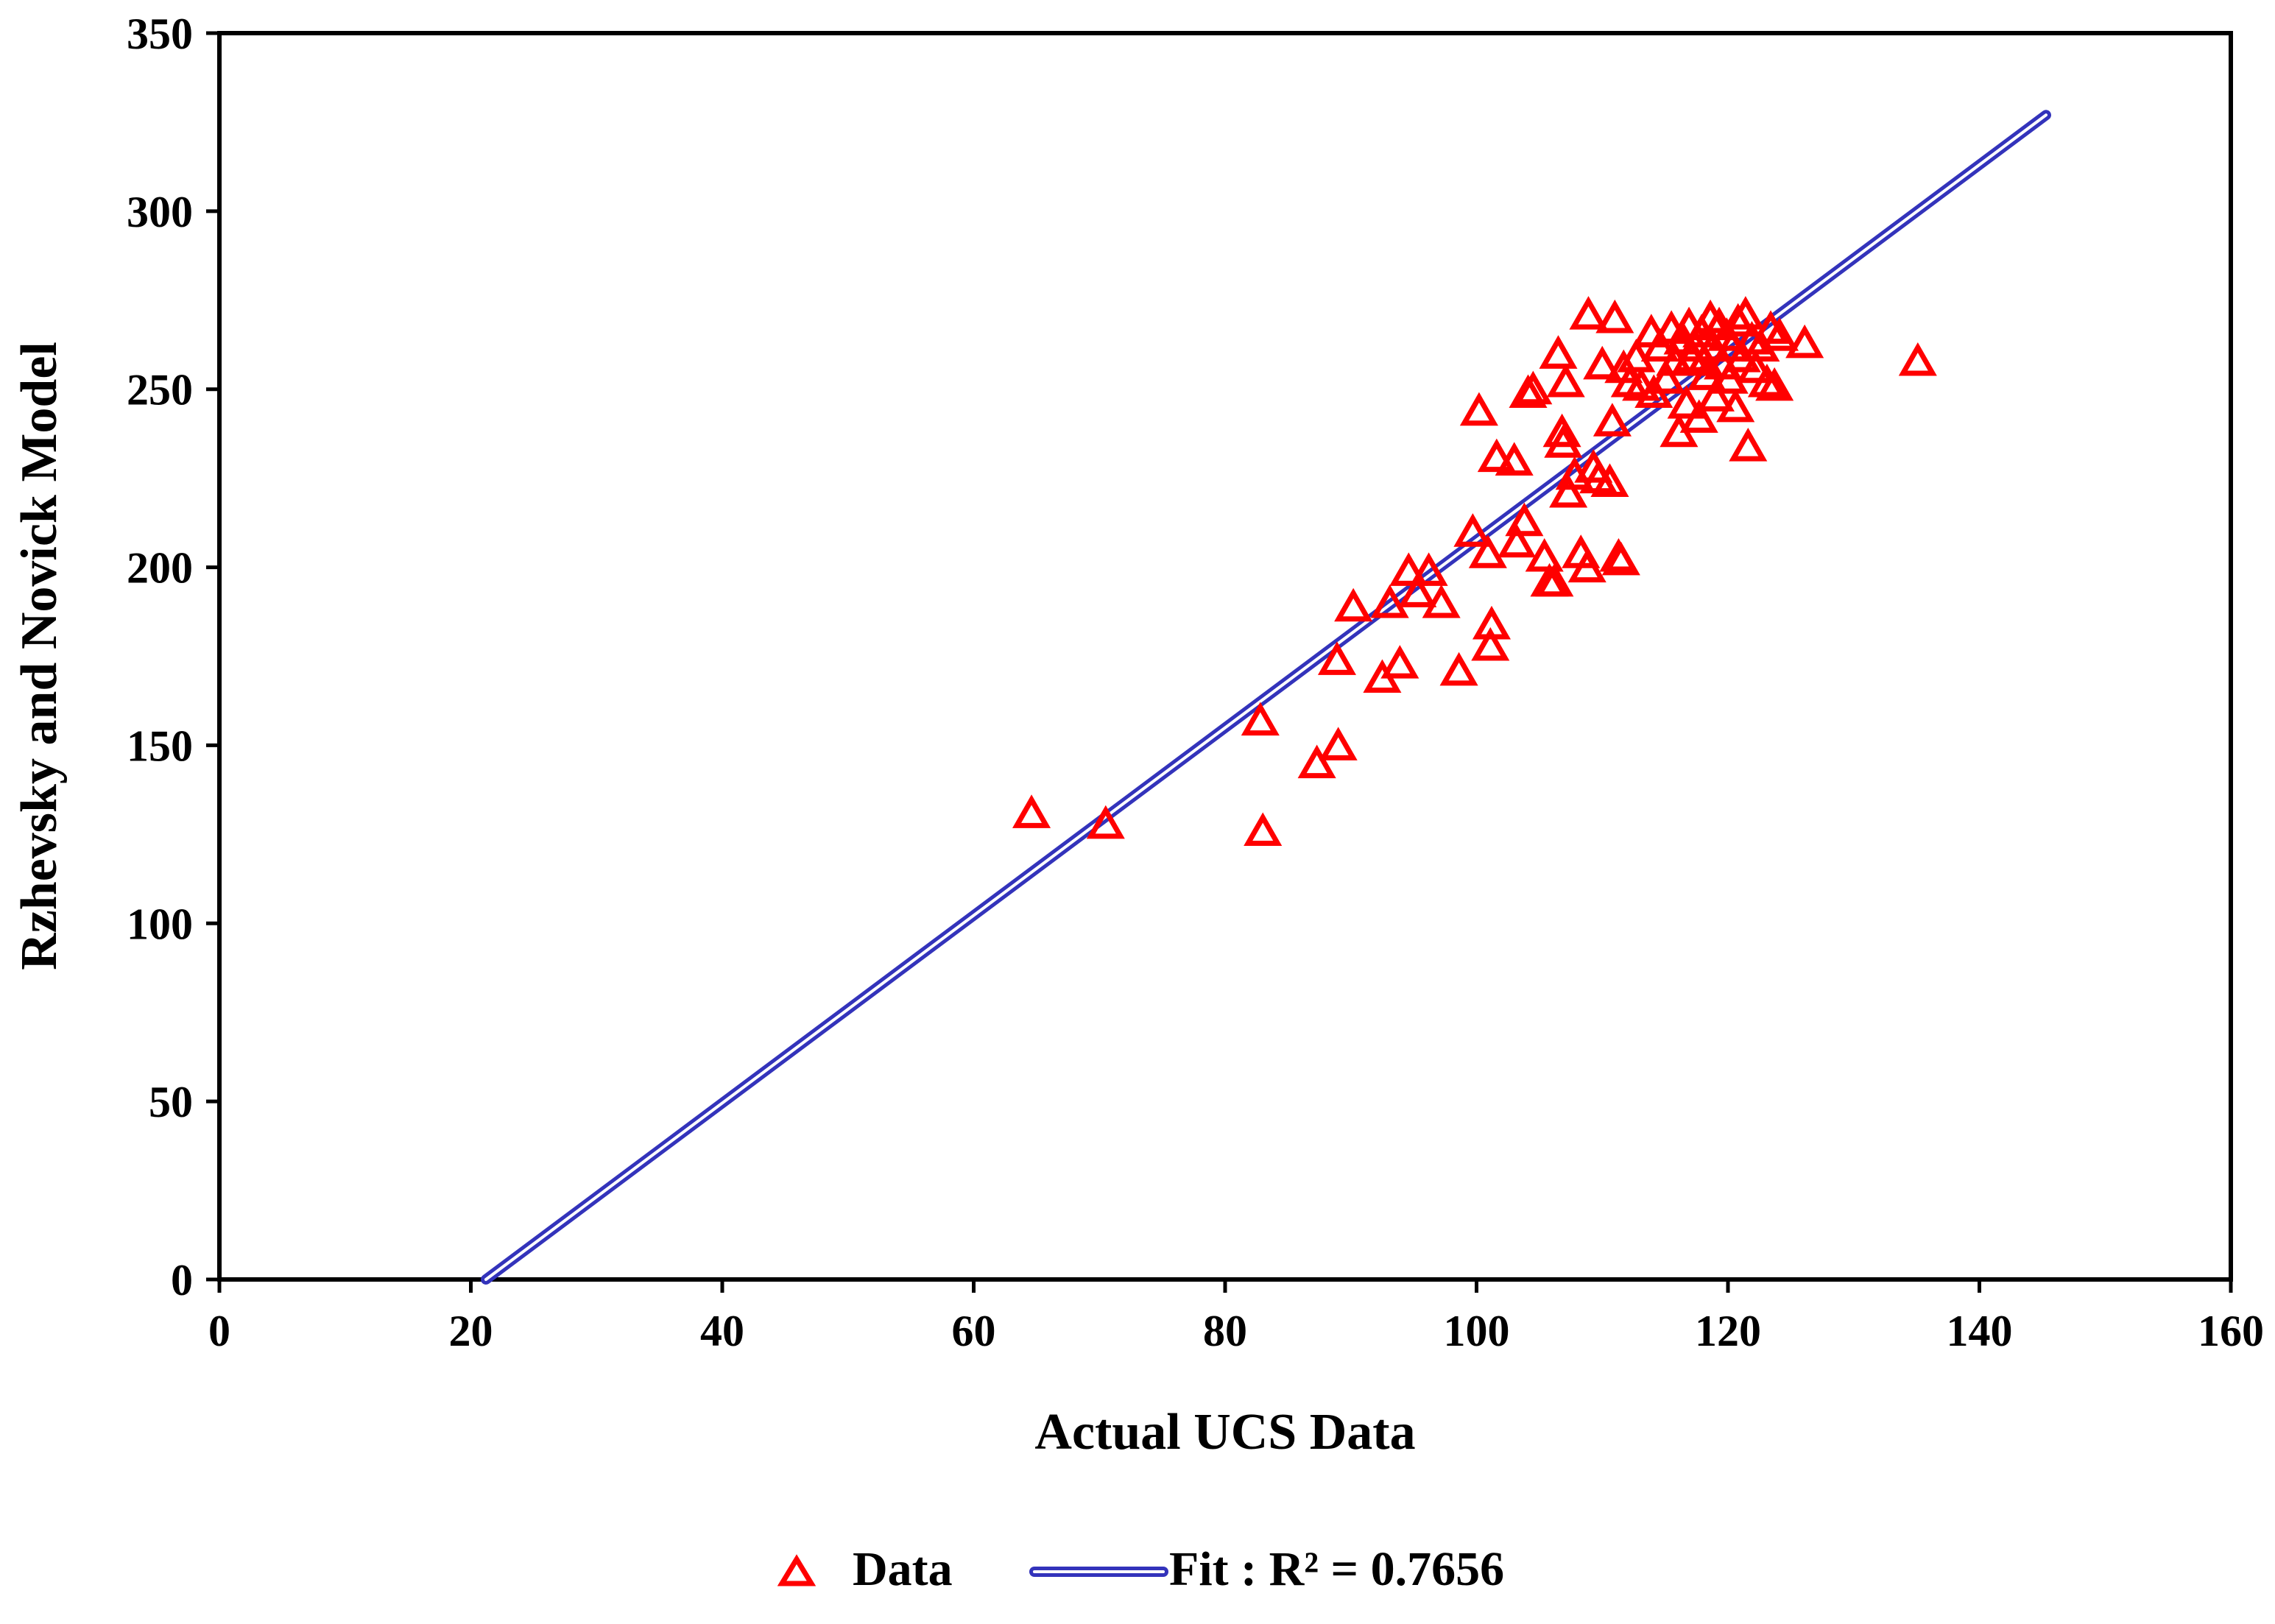 The height and width of the screenshot is (1624, 2275). What do you see at coordinates (160, 745) in the screenshot?
I see `y-tick-label: 150` at bounding box center [160, 745].